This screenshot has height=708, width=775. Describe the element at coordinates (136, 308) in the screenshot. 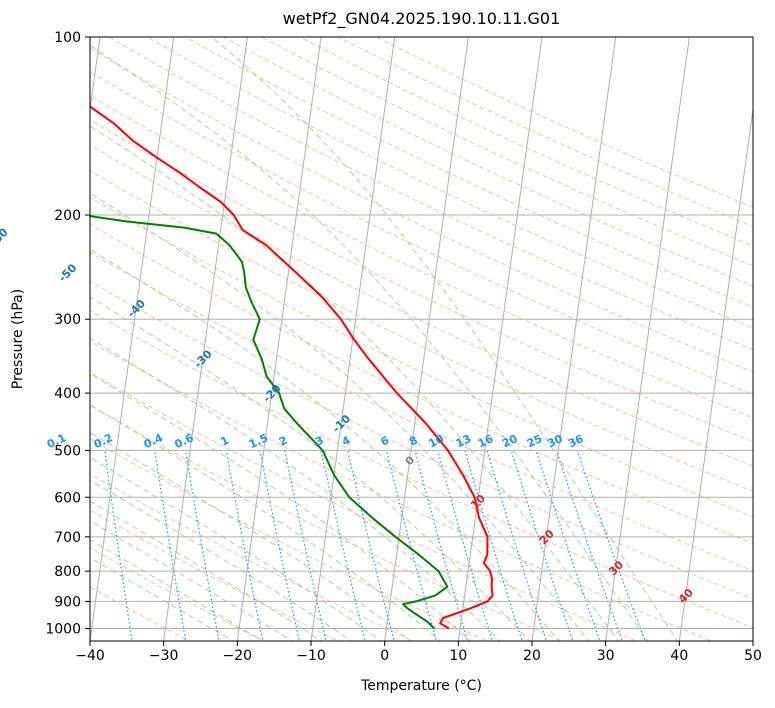

I see `isotherm-label: -40` at that location.